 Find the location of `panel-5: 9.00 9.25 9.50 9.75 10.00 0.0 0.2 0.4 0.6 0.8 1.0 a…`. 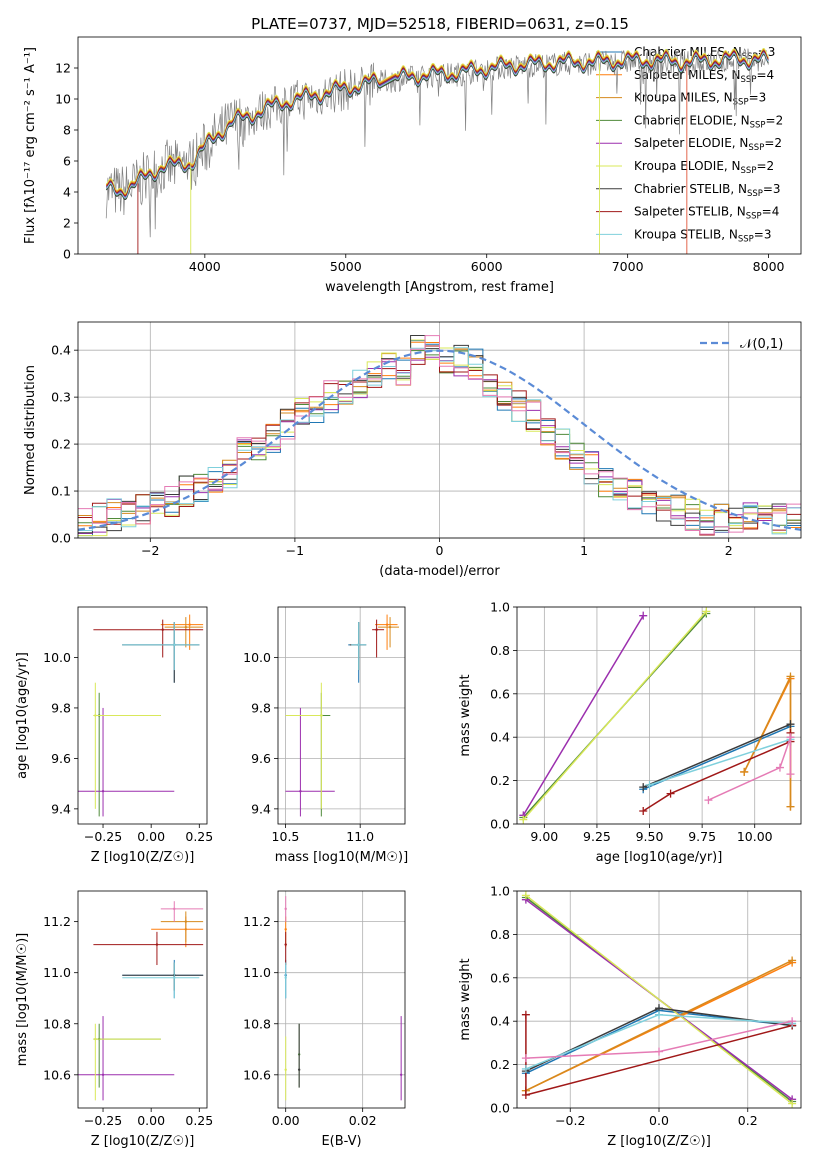

panel-5: 9.00 9.25 9.50 9.75 10.00 0.0 0.2 0.4 0.6 0.8 1.0 a… is located at coordinates (630, 732).